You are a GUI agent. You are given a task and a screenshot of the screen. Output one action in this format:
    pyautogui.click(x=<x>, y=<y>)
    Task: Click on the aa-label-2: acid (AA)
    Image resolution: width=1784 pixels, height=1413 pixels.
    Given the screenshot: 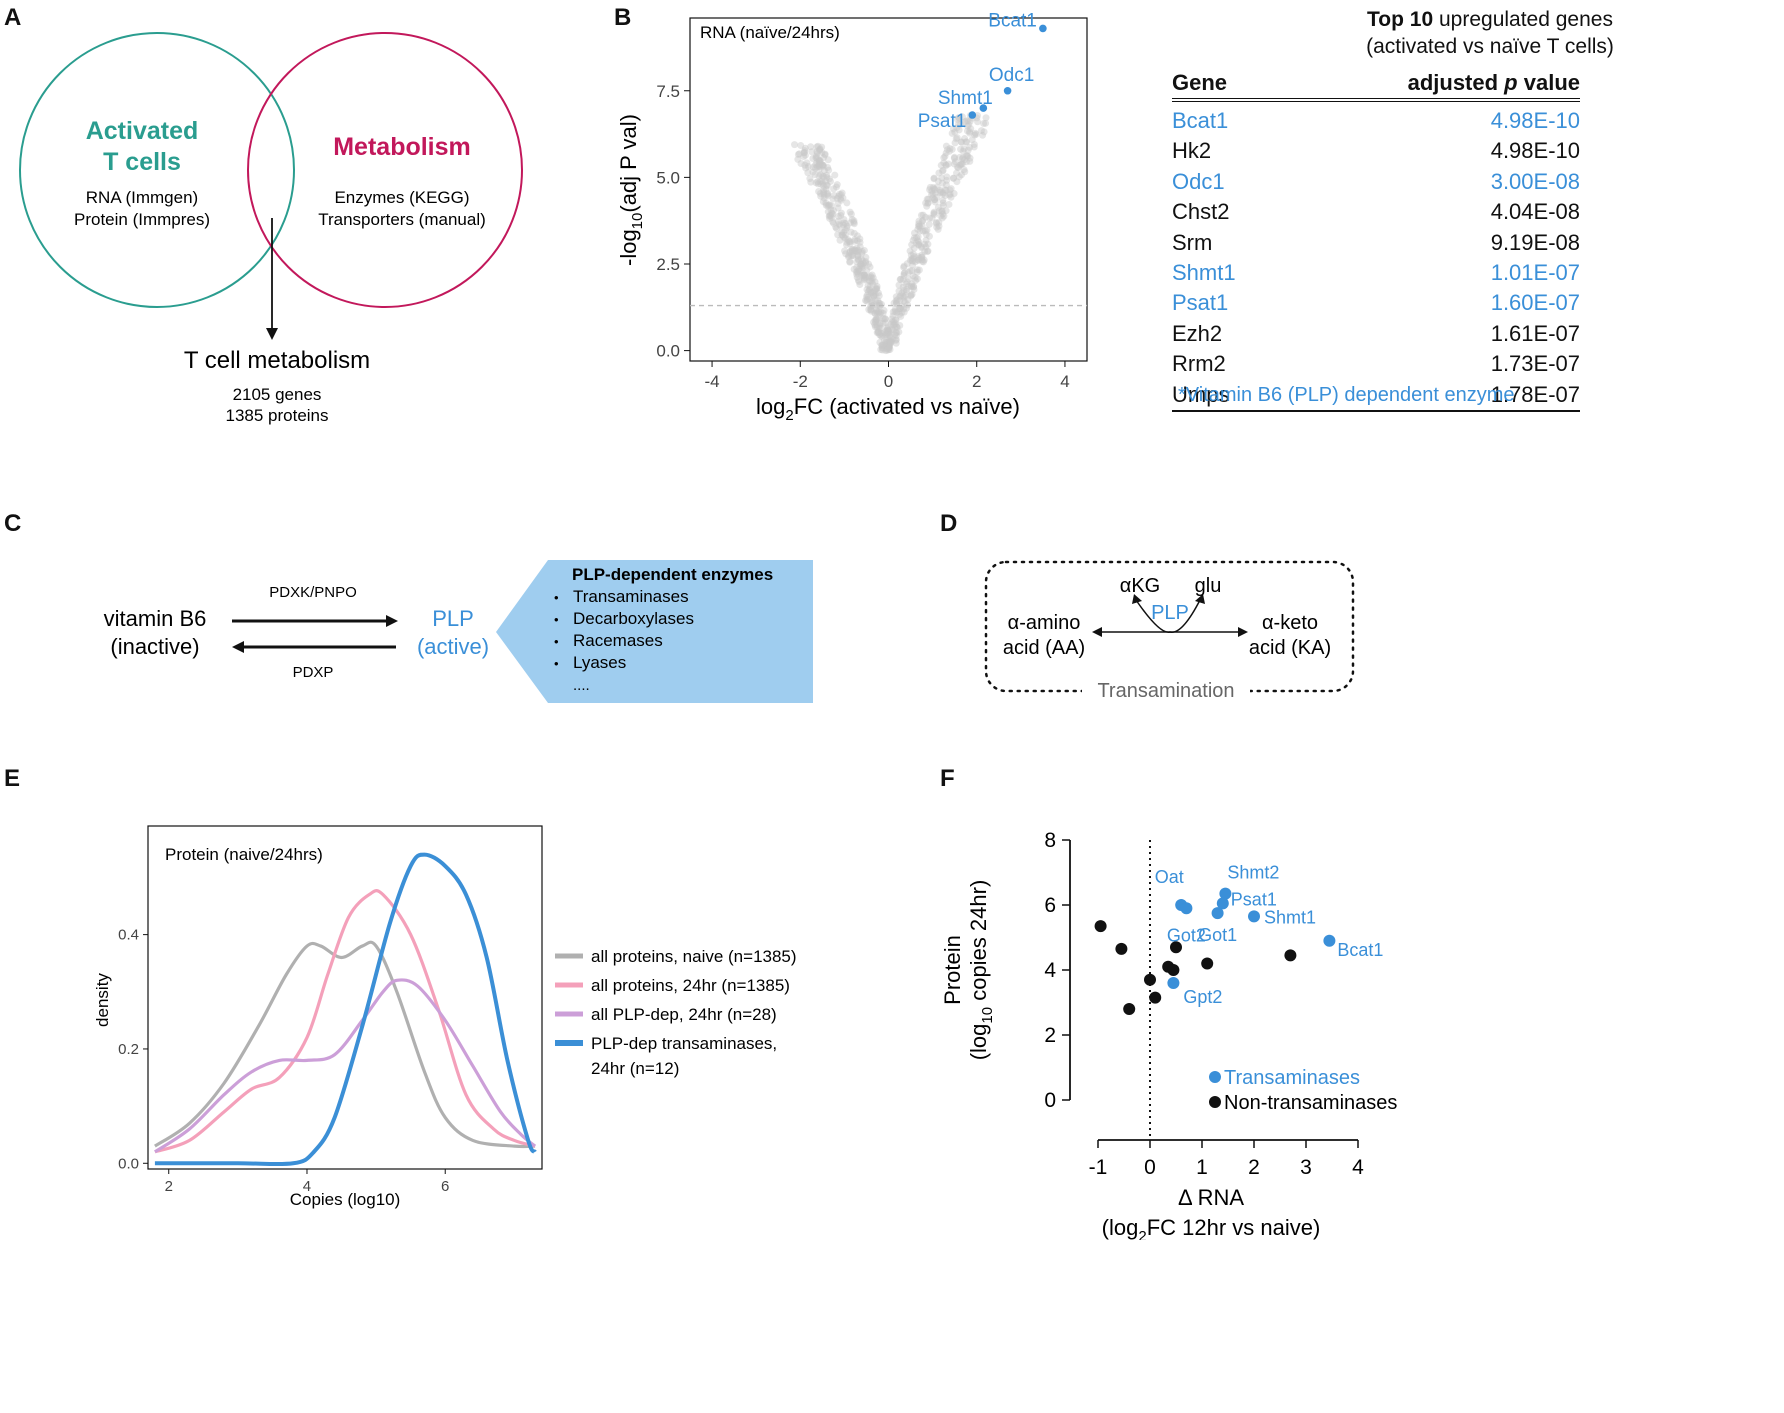 What is the action you would take?
    pyautogui.click(x=1044, y=648)
    